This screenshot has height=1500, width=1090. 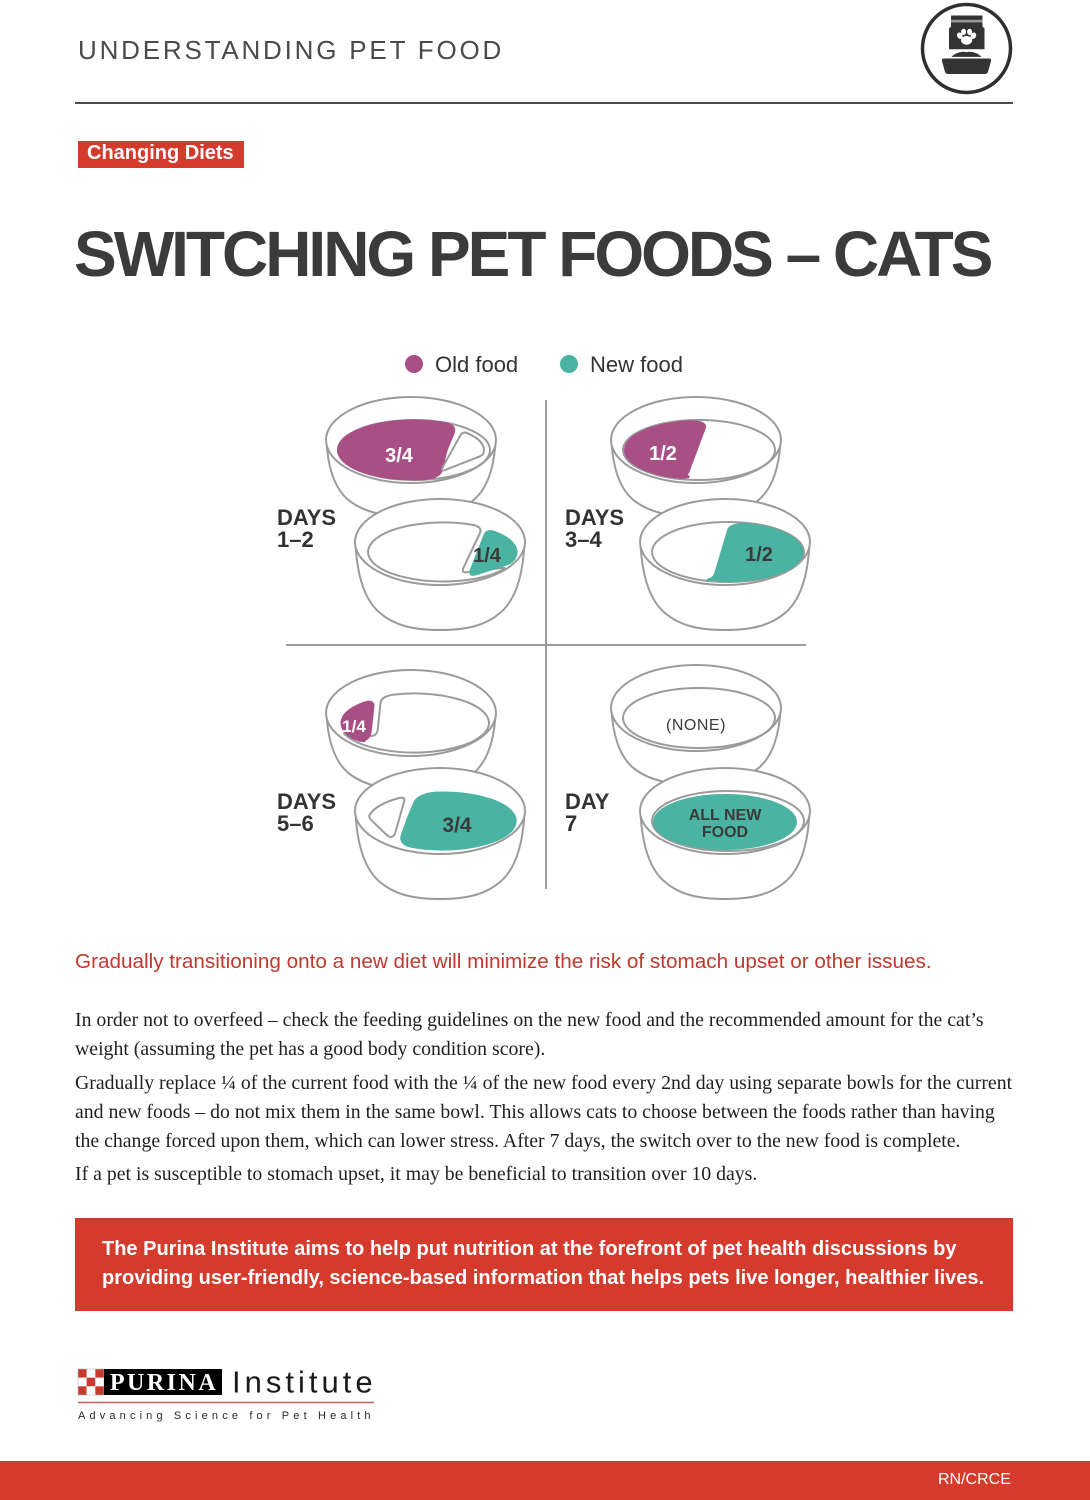 What do you see at coordinates (304, 1383) in the screenshot?
I see `svg-text: Institute` at bounding box center [304, 1383].